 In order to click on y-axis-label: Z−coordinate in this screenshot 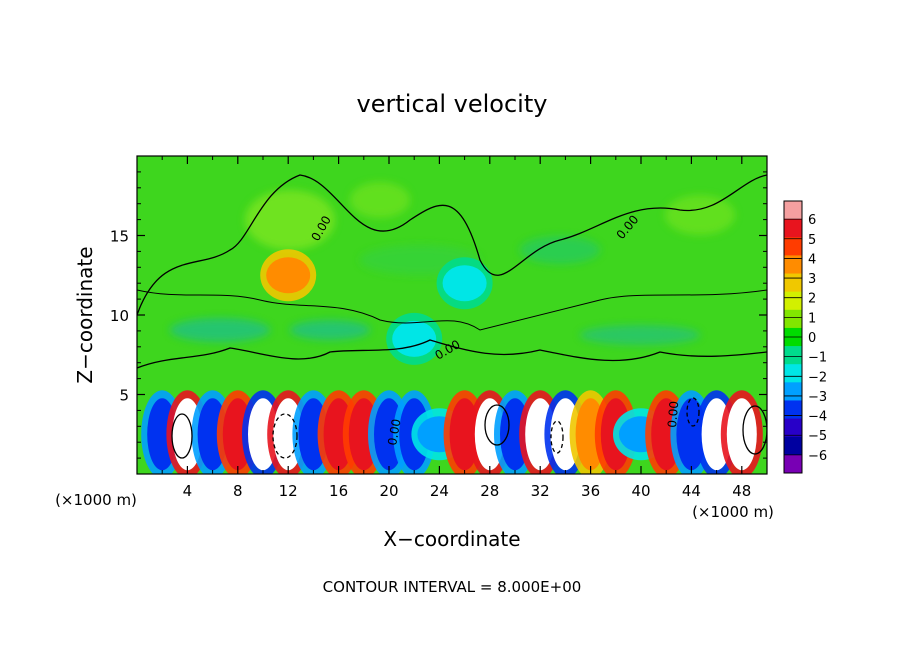, I will do `click(85, 314)`.